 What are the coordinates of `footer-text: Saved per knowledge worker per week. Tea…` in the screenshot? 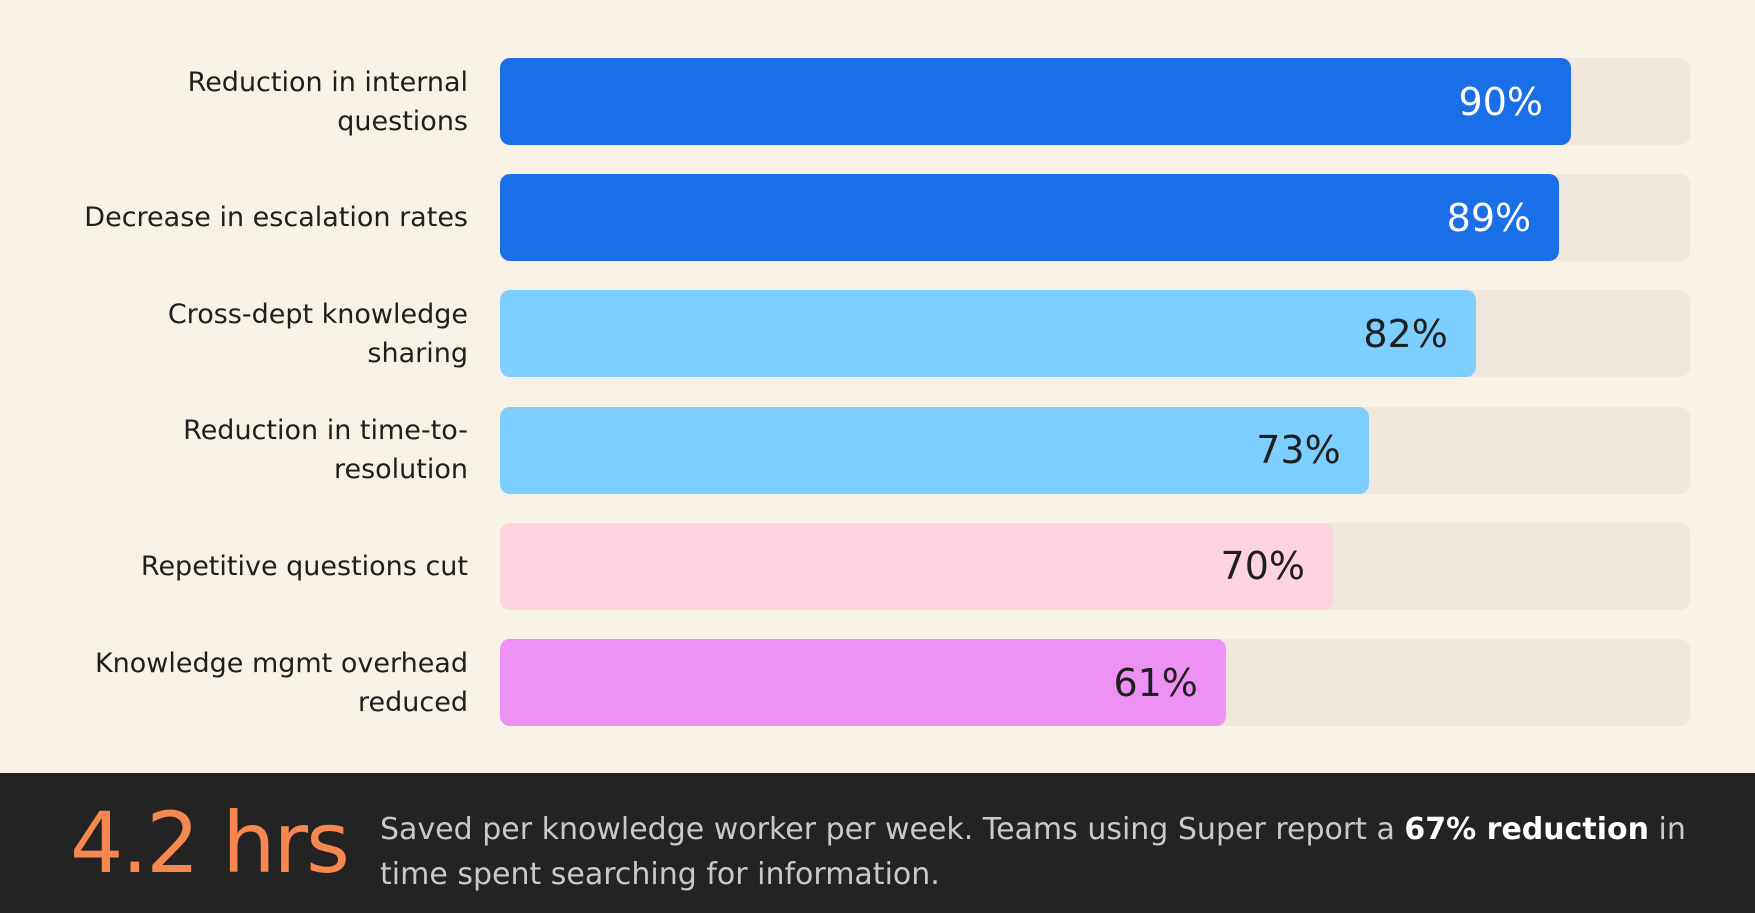 It's located at (1040, 852).